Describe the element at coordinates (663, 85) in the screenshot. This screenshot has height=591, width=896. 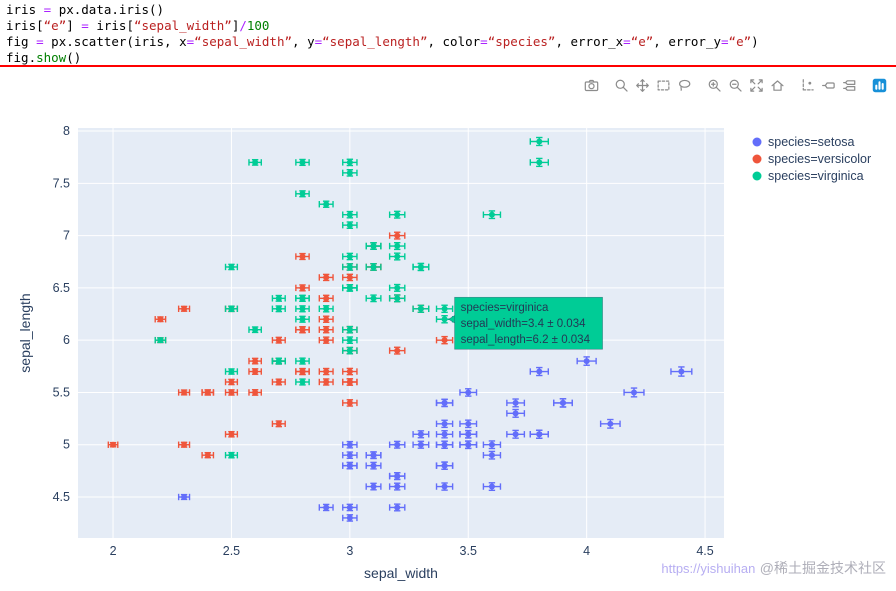
I see `box-select-icon` at that location.